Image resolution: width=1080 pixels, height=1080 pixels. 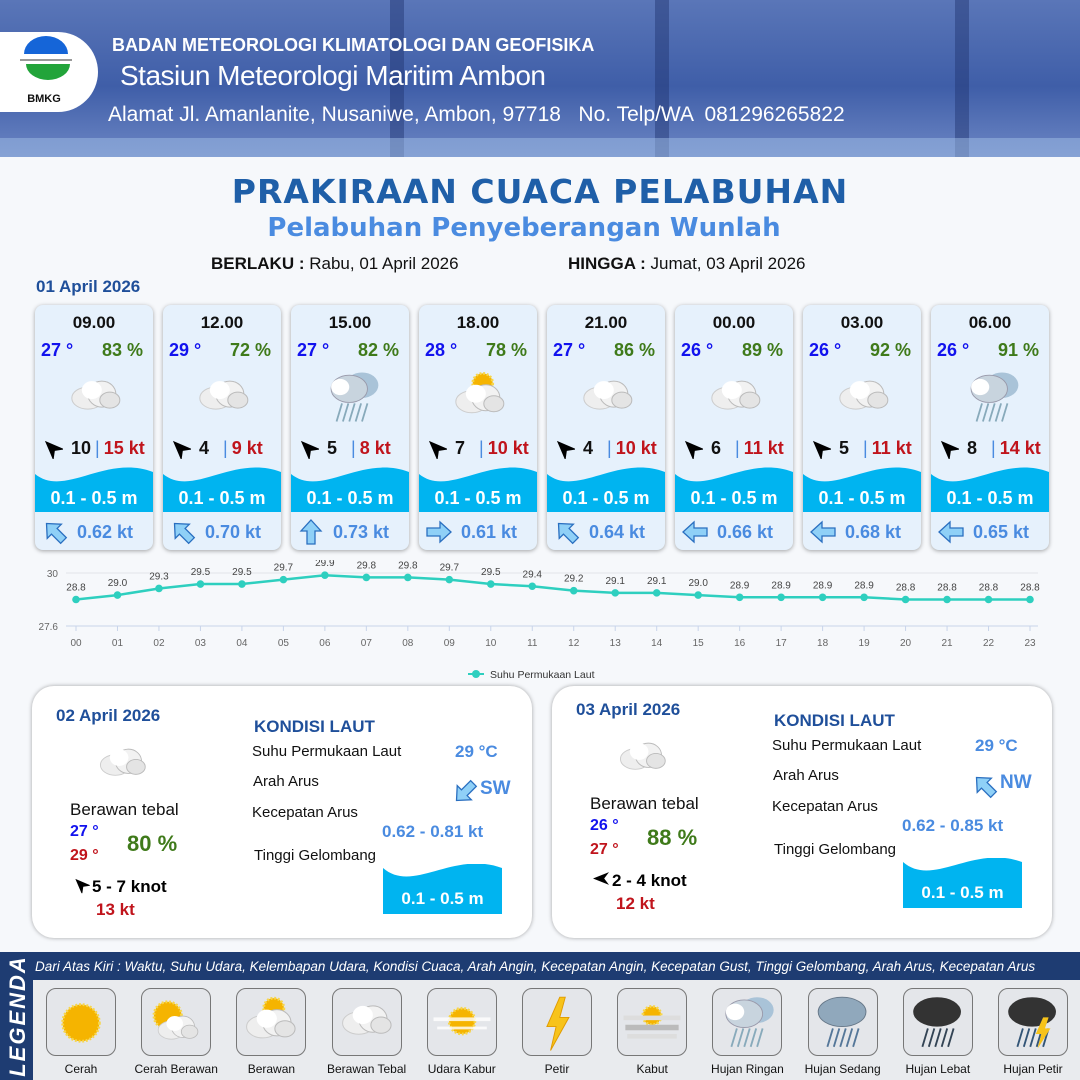 I want to click on air-temperature: 27 °, so click(x=57, y=350).